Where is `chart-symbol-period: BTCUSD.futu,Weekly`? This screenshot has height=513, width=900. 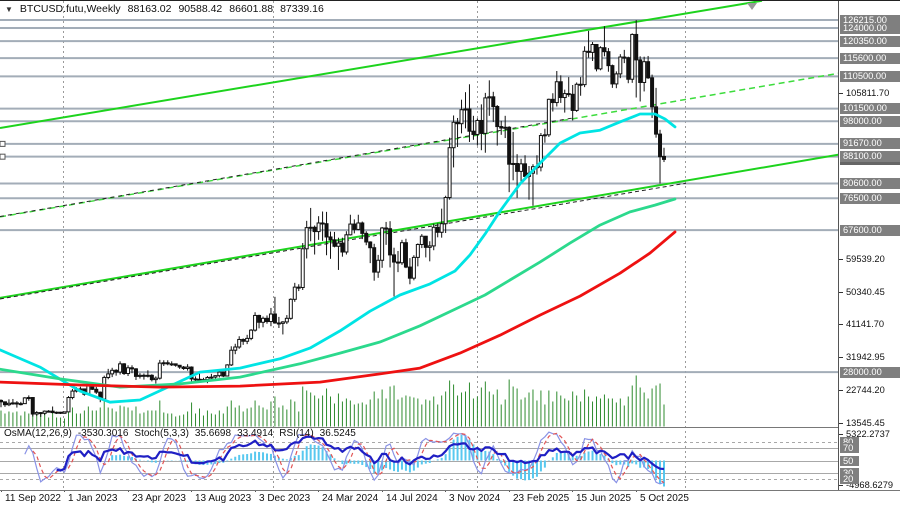 chart-symbol-period: BTCUSD.futu,Weekly is located at coordinates (70, 9).